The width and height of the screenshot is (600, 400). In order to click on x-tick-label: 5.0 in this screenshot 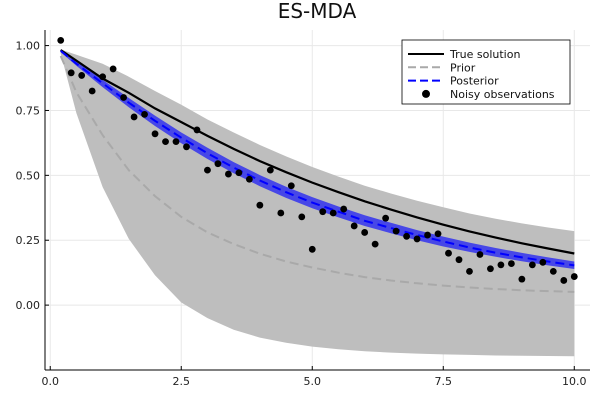, I will do `click(313, 381)`.